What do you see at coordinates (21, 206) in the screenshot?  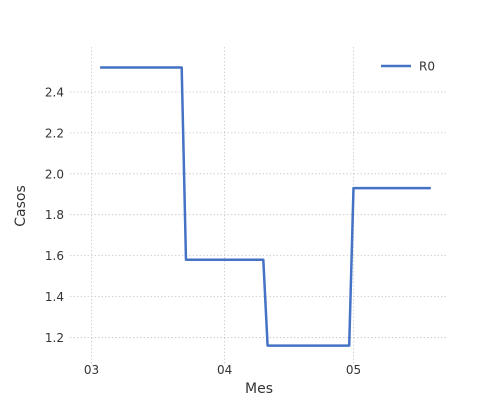 I see `y-axis-label: Casos` at bounding box center [21, 206].